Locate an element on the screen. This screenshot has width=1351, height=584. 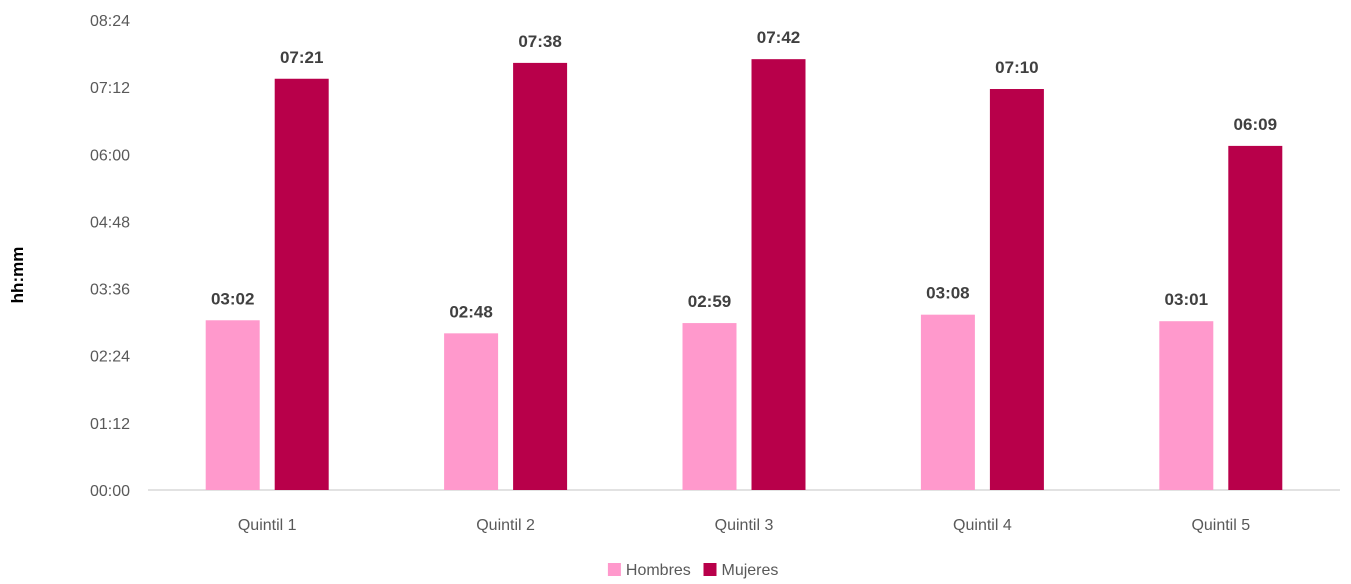
x-category-label: Quintil 4 is located at coordinates (982, 525).